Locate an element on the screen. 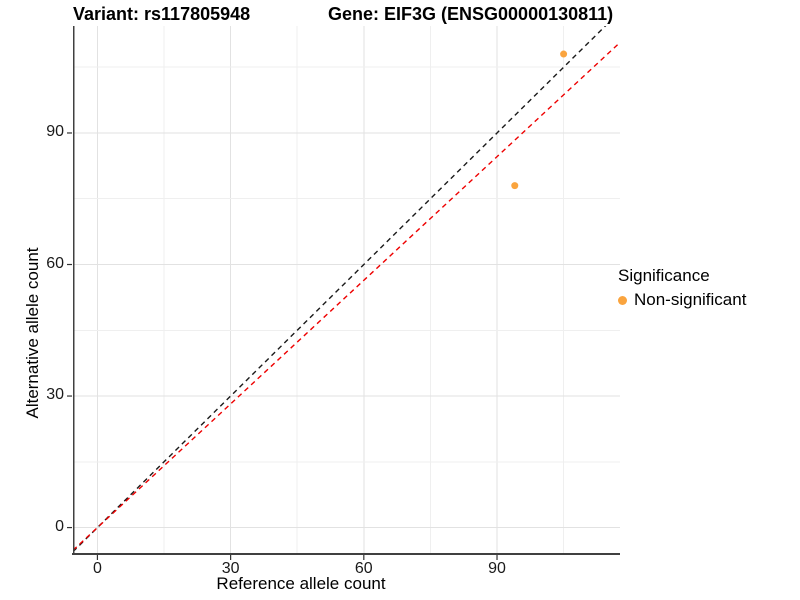 This screenshot has width=800, height=600. y-tick-label: 30 is located at coordinates (55, 395).